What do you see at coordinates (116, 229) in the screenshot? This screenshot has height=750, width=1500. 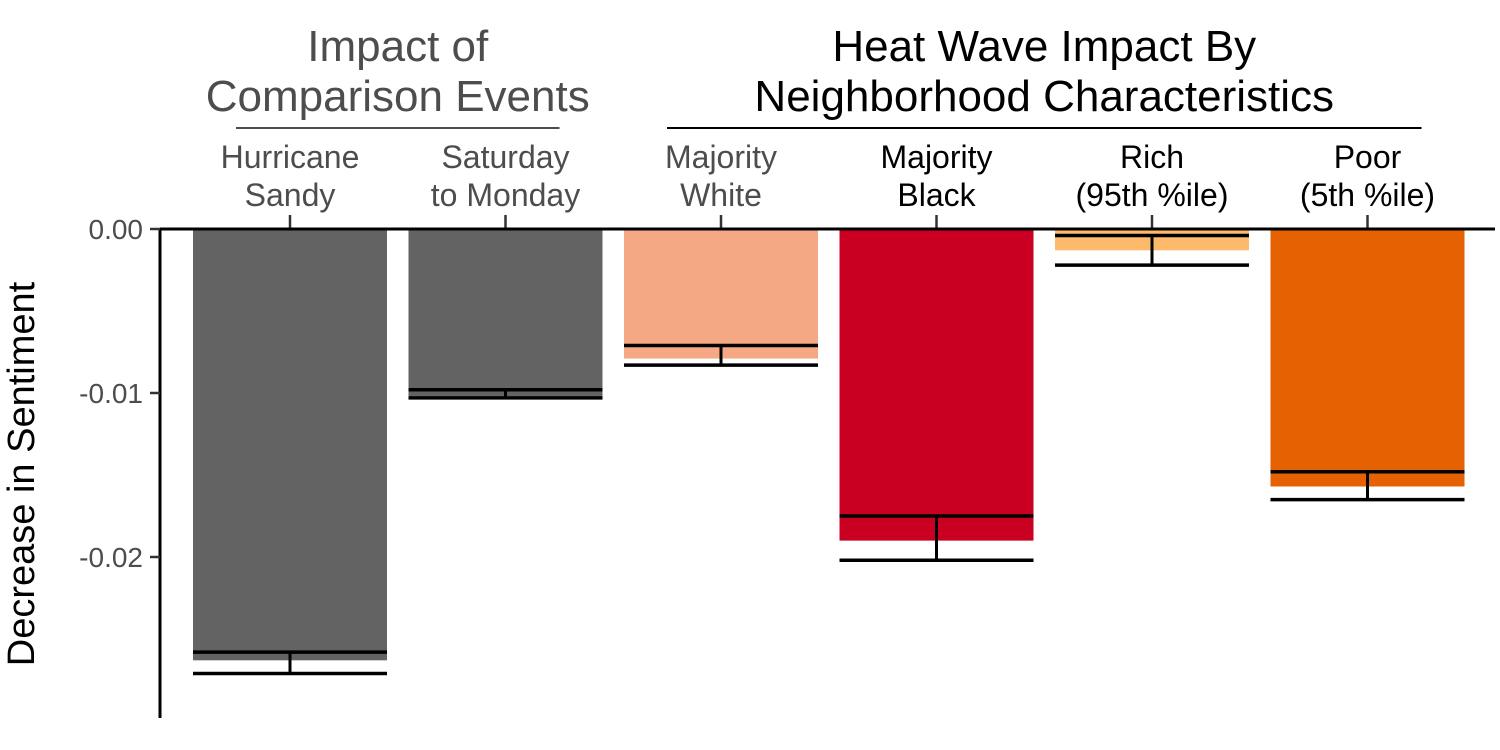 I see `y-tick-label-0: 0.00` at bounding box center [116, 229].